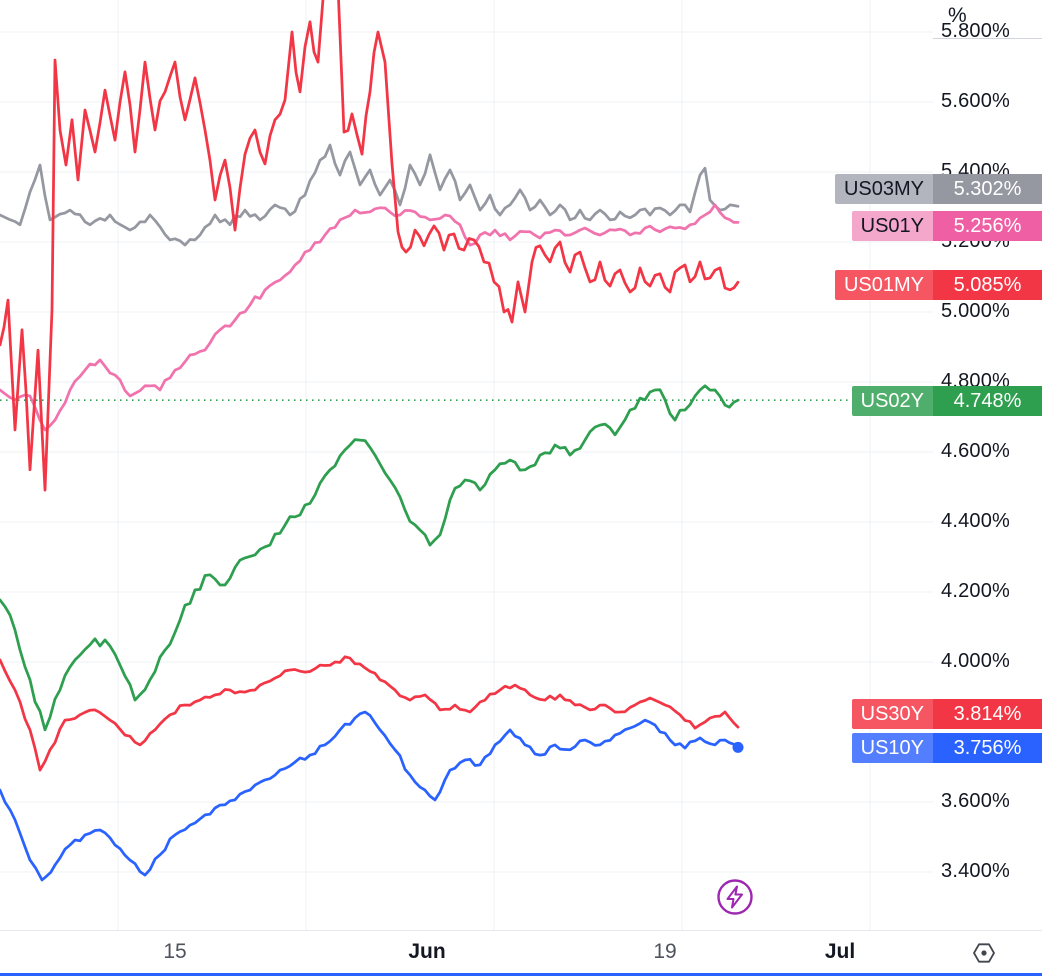  I want to click on y-axis-label: 4.400%, so click(976, 521).